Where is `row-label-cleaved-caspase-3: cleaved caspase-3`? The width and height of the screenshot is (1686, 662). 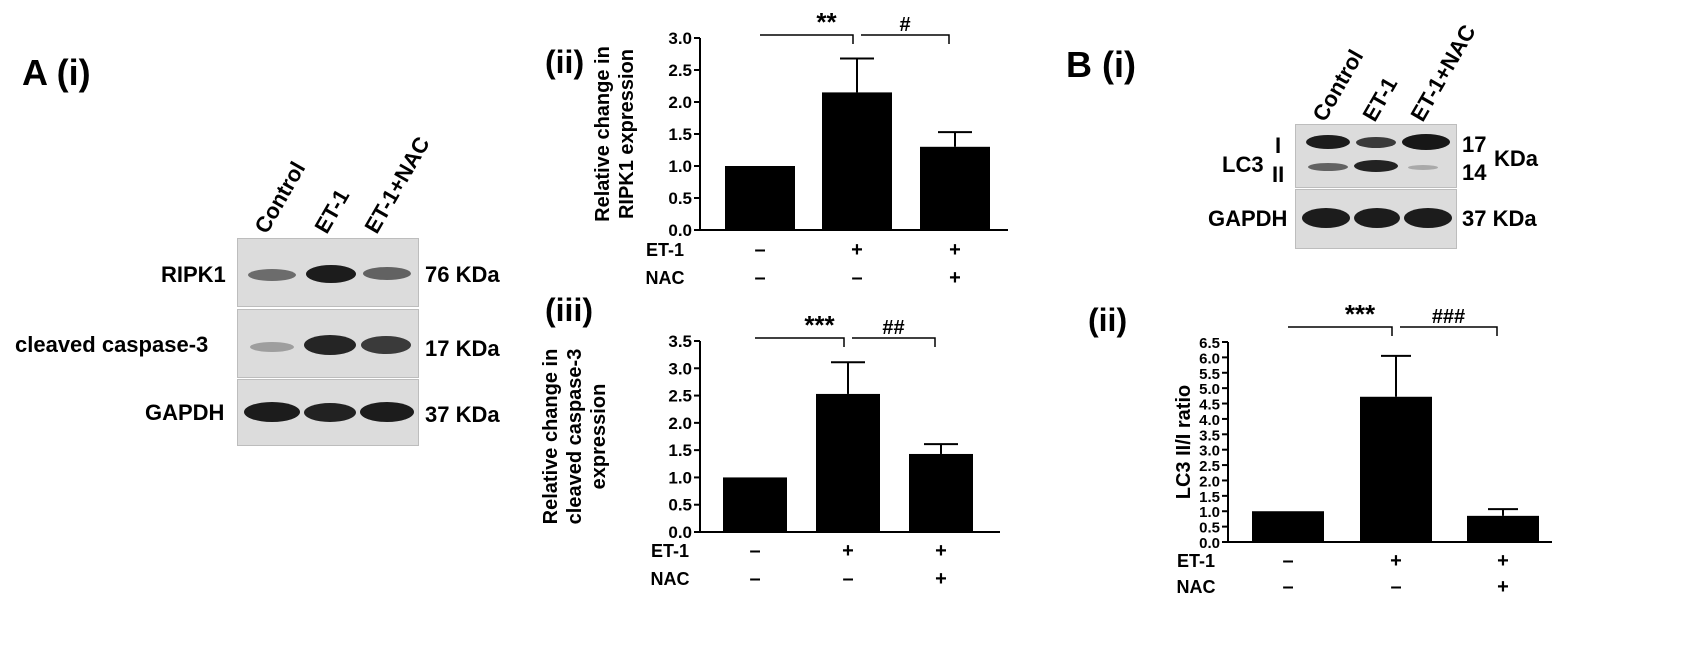 row-label-cleaved-caspase-3: cleaved caspase-3 is located at coordinates (112, 344).